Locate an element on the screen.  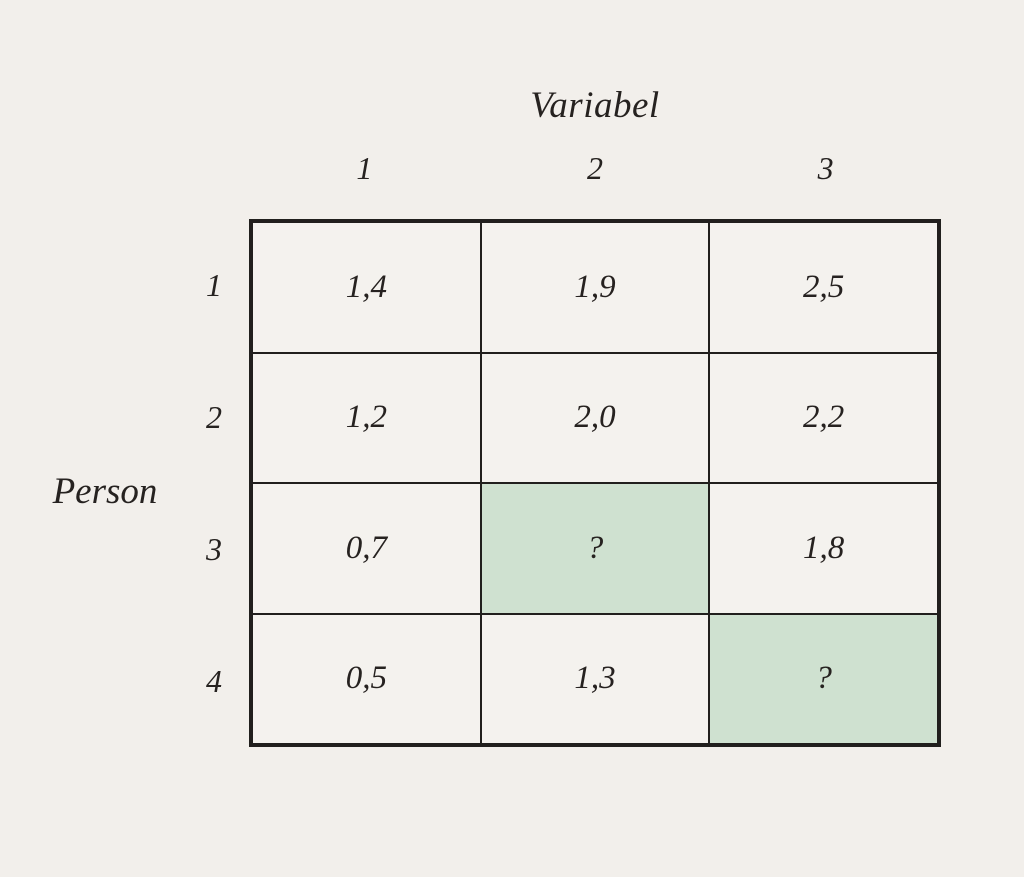
column-header: 2 is located at coordinates (594, 168).